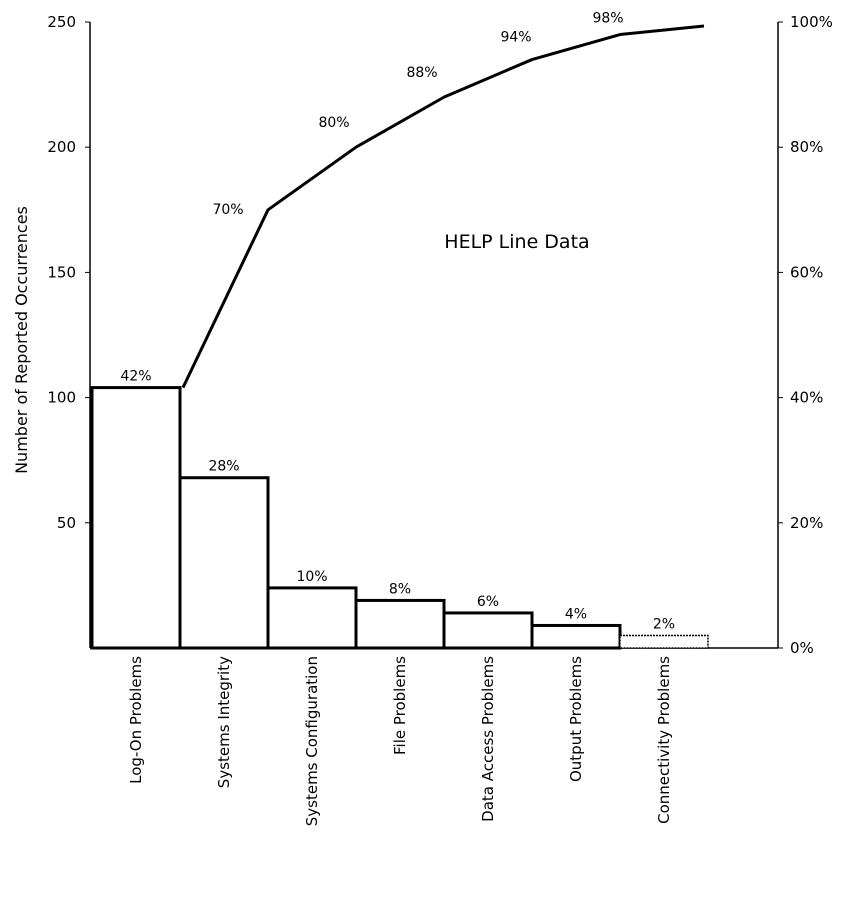 This screenshot has width=843, height=900. I want to click on bar-pct-label: 2%, so click(664, 624).